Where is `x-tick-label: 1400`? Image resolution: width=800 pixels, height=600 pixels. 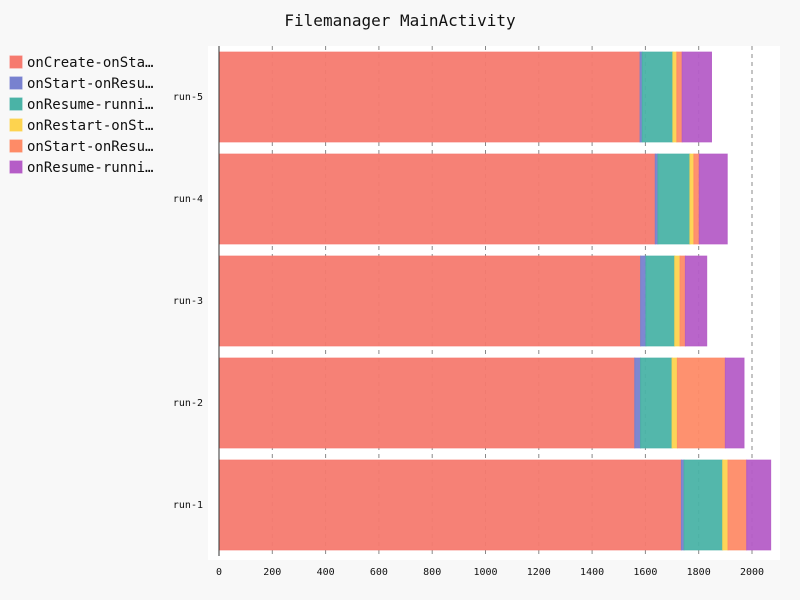 x-tick-label: 1400 is located at coordinates (592, 572).